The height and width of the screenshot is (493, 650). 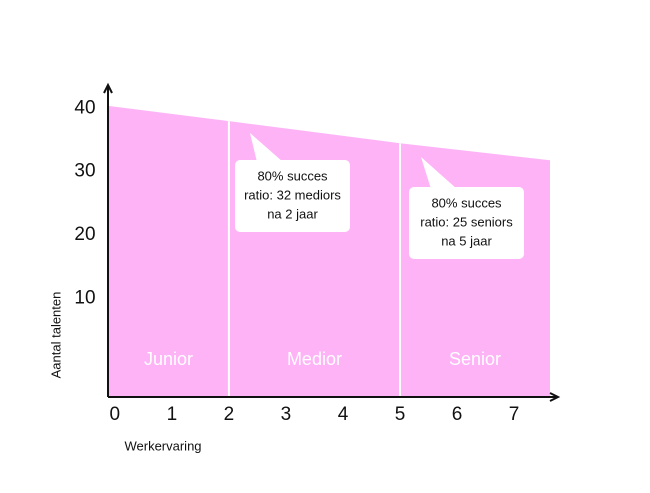 I want to click on x-tick-label: 6, so click(x=457, y=414).